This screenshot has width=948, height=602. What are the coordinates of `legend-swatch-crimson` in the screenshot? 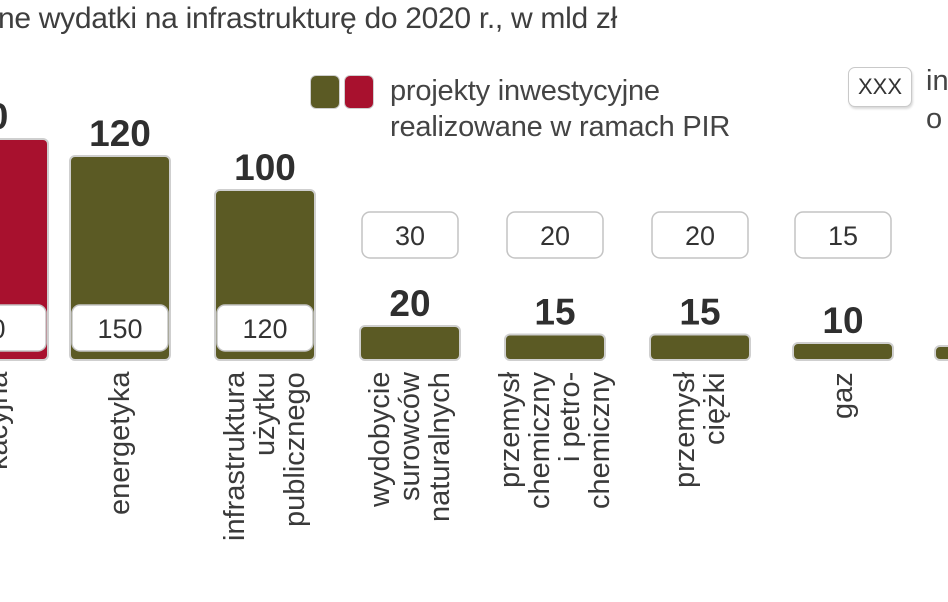 It's located at (359, 92).